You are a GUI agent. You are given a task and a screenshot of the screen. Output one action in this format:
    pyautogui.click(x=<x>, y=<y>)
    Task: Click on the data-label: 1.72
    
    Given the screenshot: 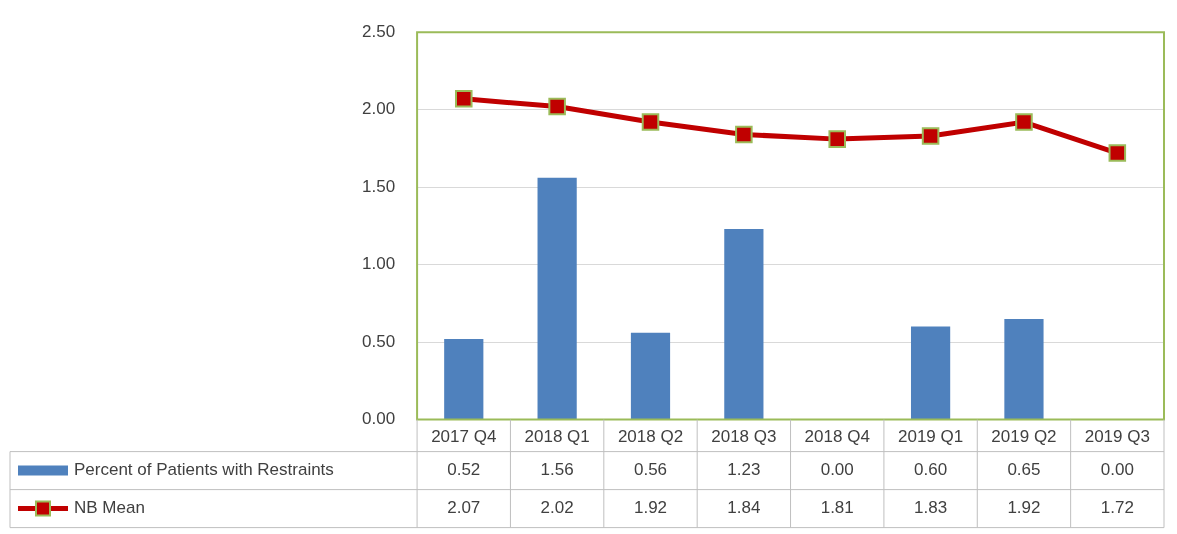 What is the action you would take?
    pyautogui.click(x=1117, y=508)
    